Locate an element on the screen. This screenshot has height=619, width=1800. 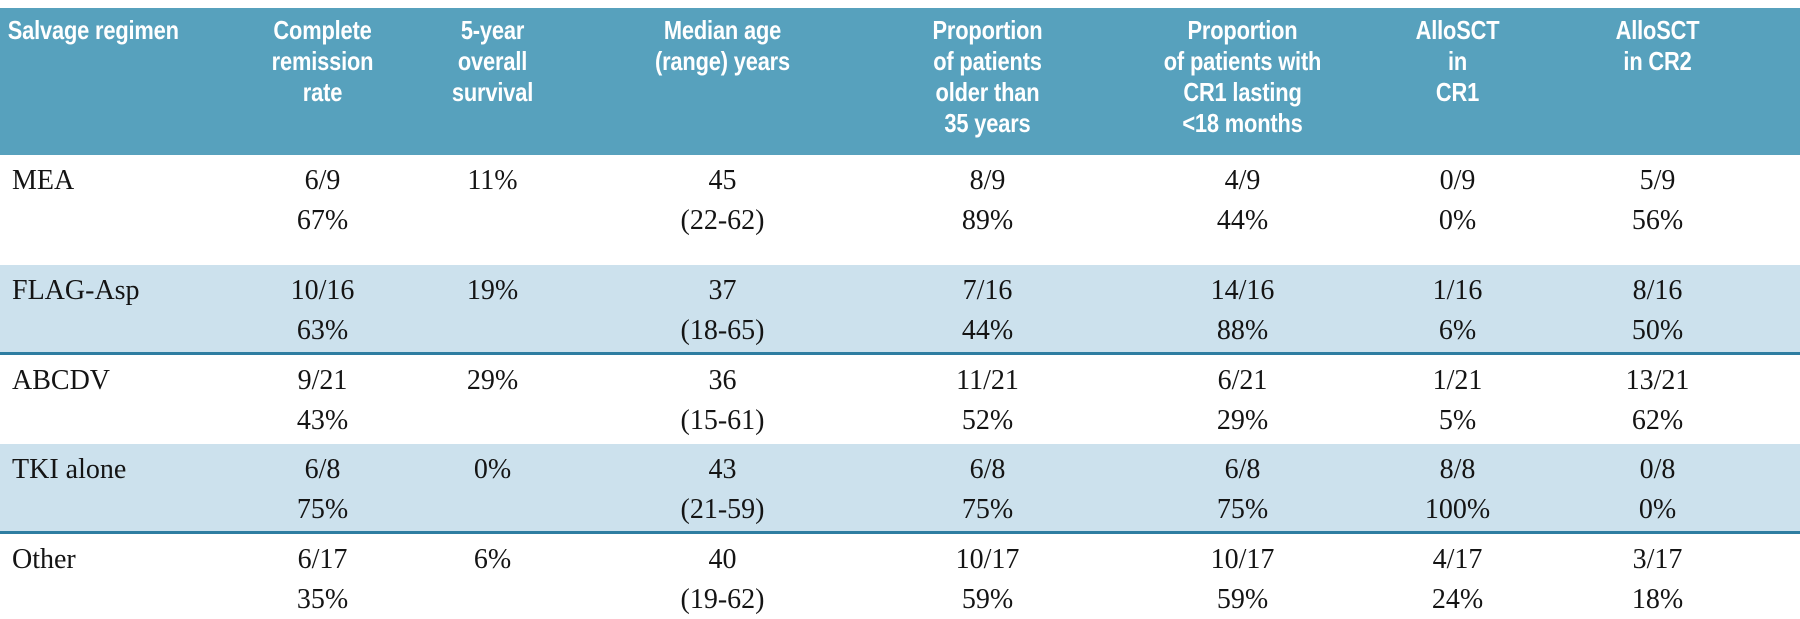
data-cell-allosct_cr2: 8/16 50% is located at coordinates (1657, 310).